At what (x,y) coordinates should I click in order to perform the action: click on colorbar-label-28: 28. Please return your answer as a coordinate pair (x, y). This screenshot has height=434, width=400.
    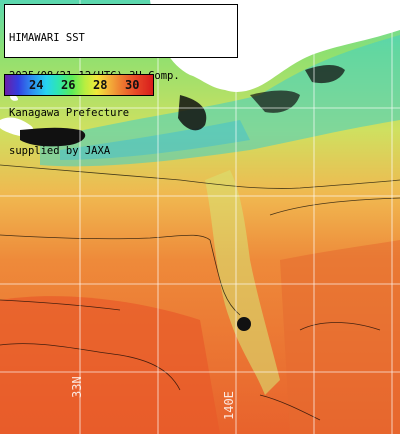
    Looking at the image, I should click on (100, 85).